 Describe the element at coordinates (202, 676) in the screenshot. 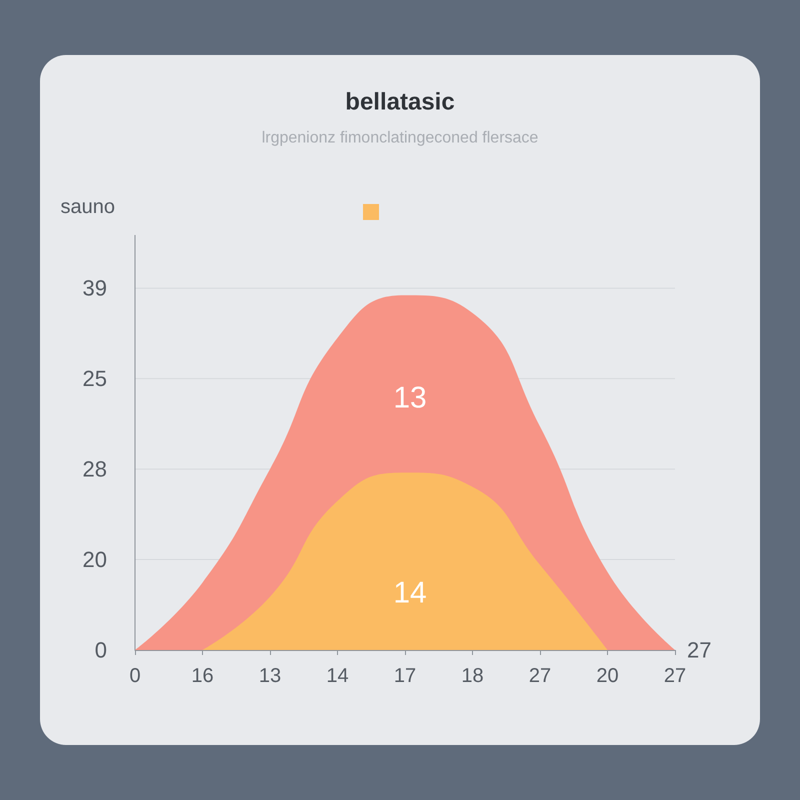

I see `x-tick-label: 16` at that location.